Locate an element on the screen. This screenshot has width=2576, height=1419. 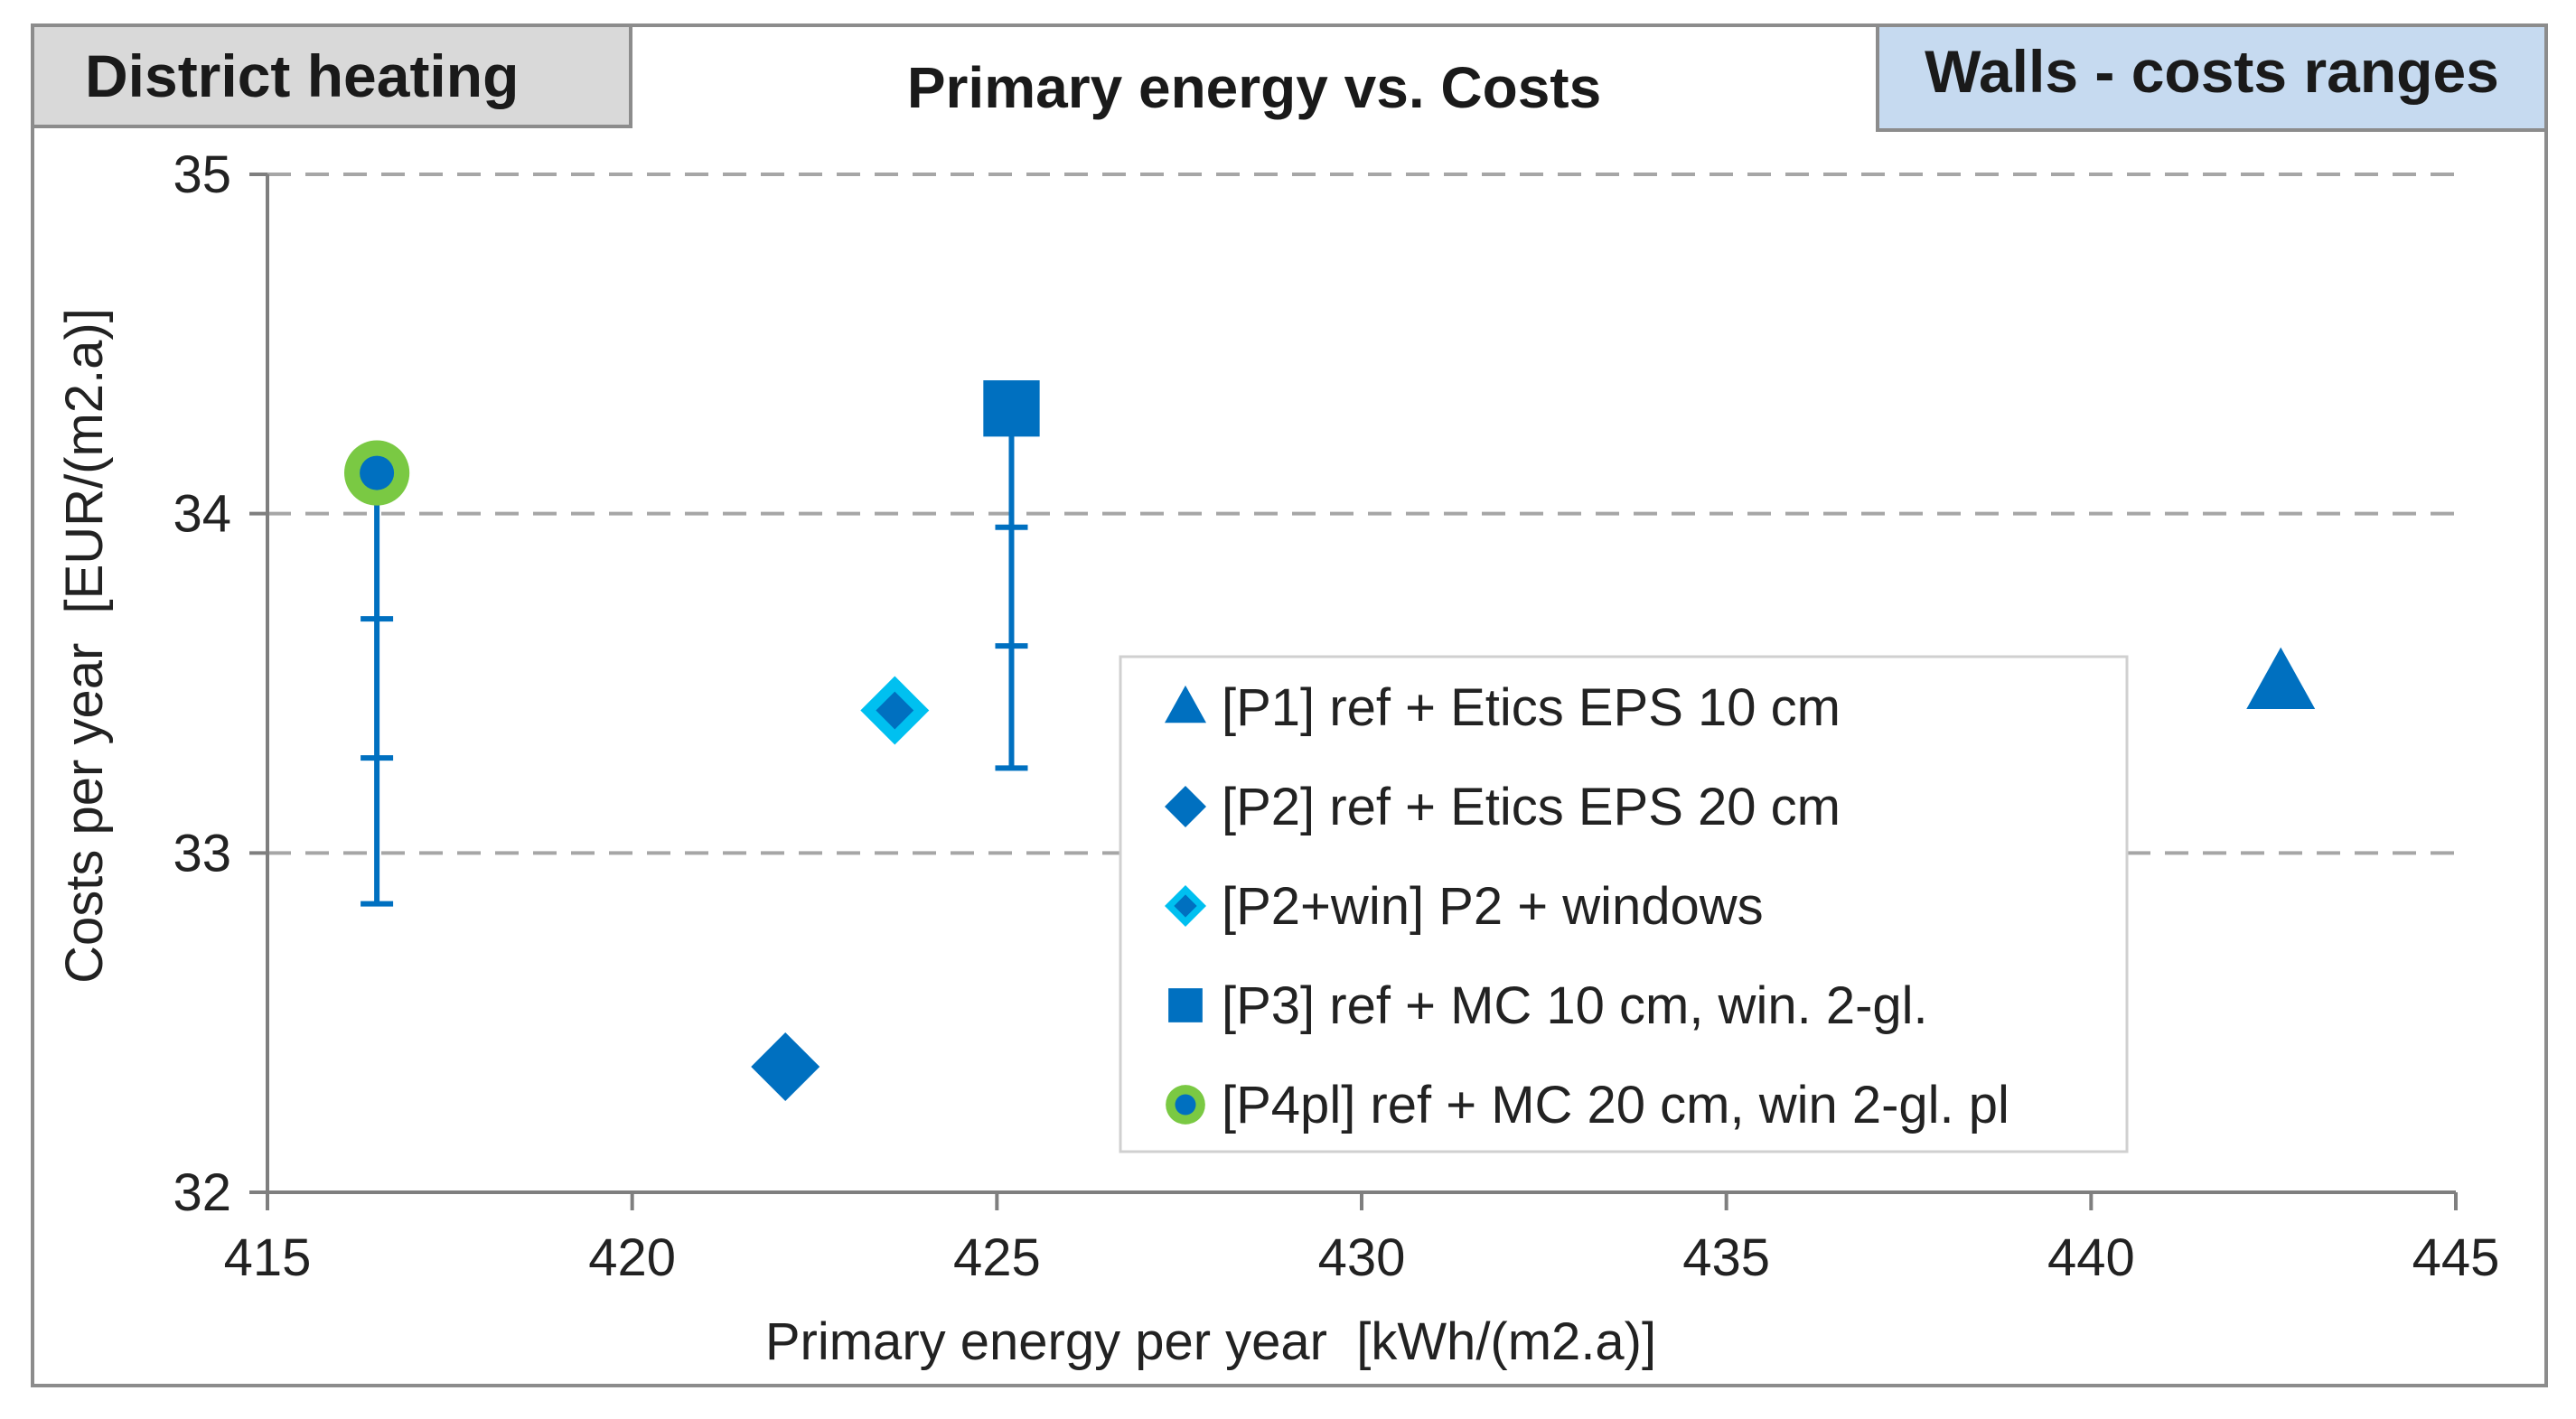
x-tick-label-445: 445 is located at coordinates (2456, 1257).